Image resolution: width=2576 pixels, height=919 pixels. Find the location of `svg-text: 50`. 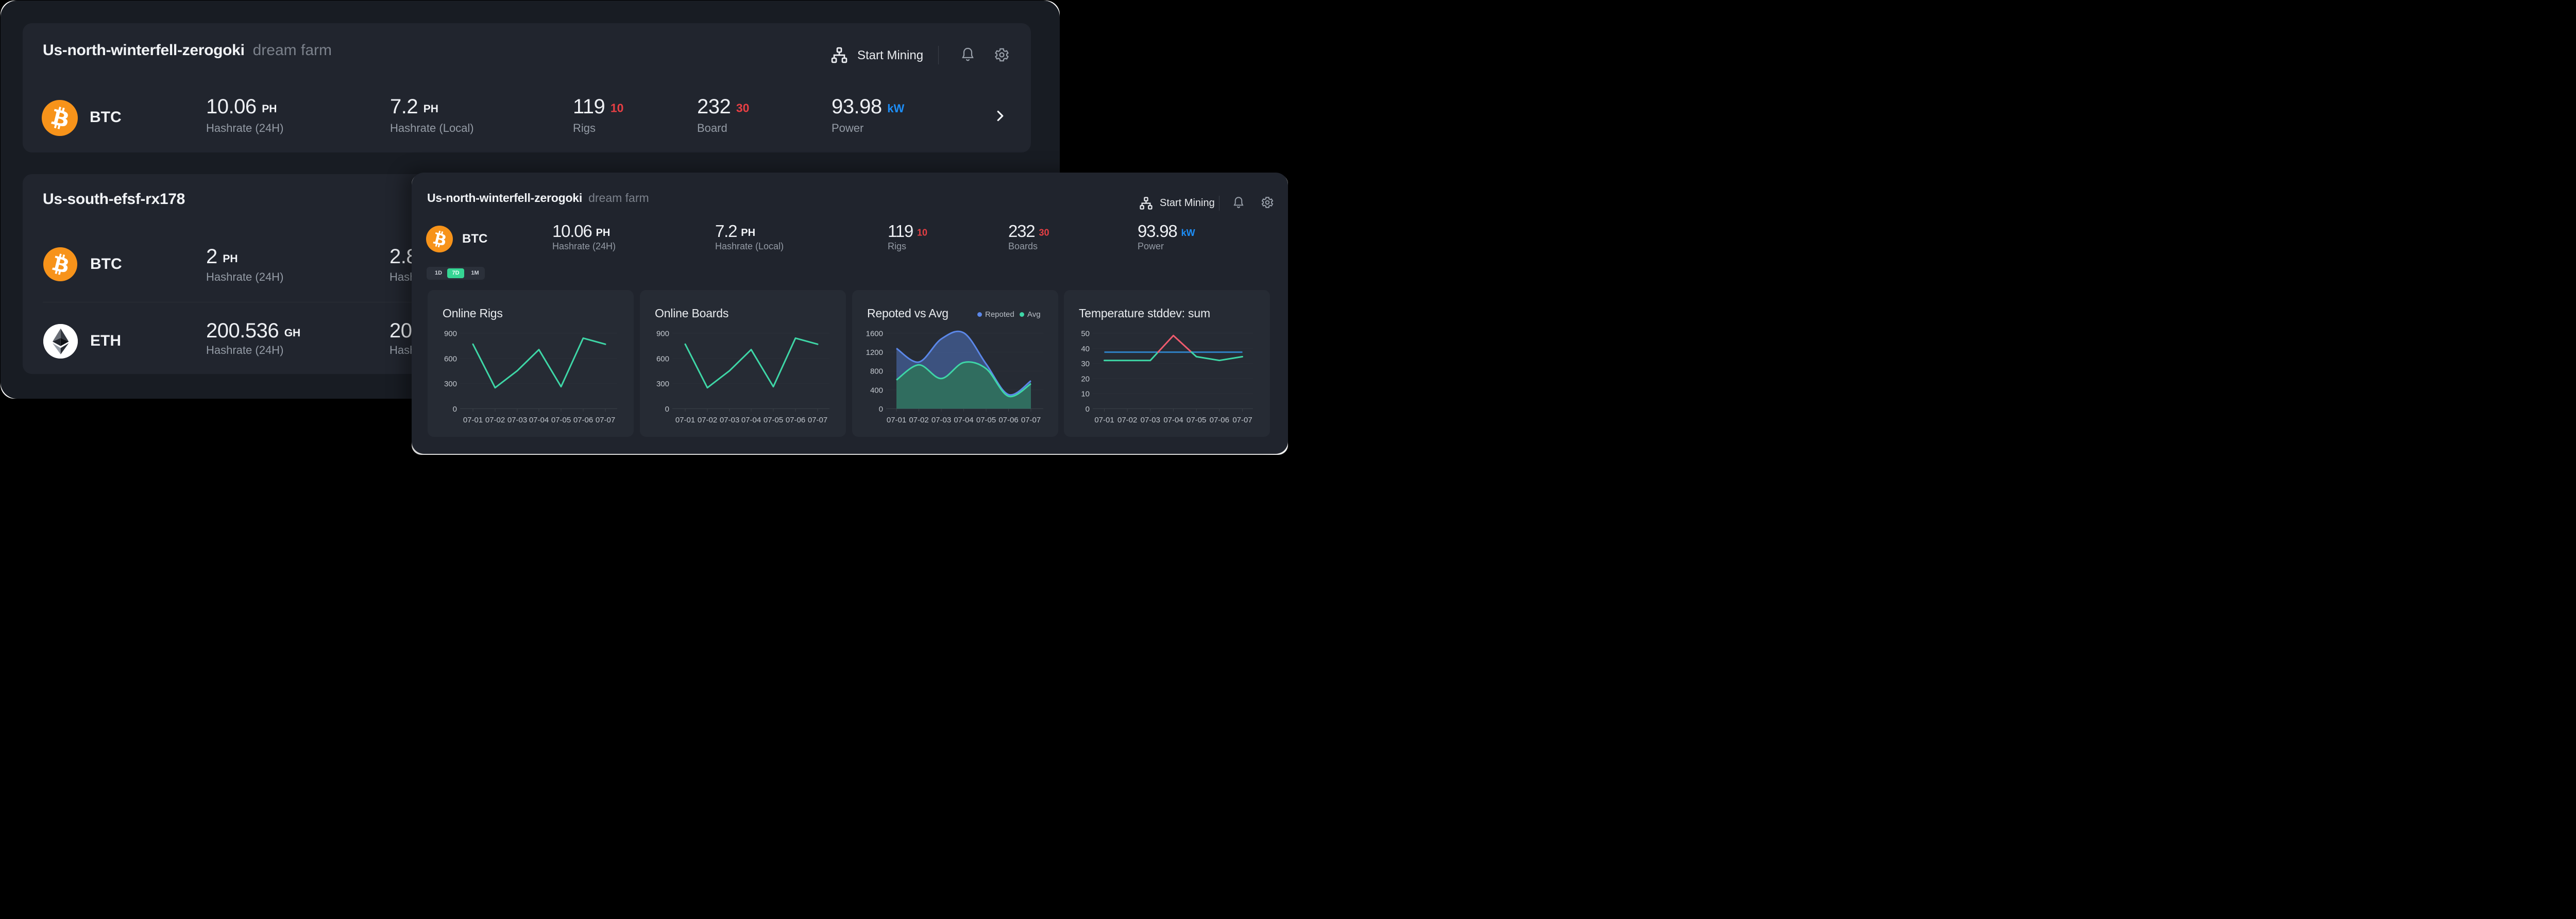

svg-text: 50 is located at coordinates (1085, 334).